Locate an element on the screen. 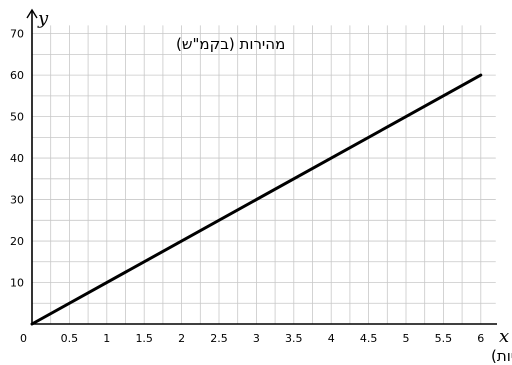  x-axis-label: זמן (בשניות) is located at coordinates (501, 356).